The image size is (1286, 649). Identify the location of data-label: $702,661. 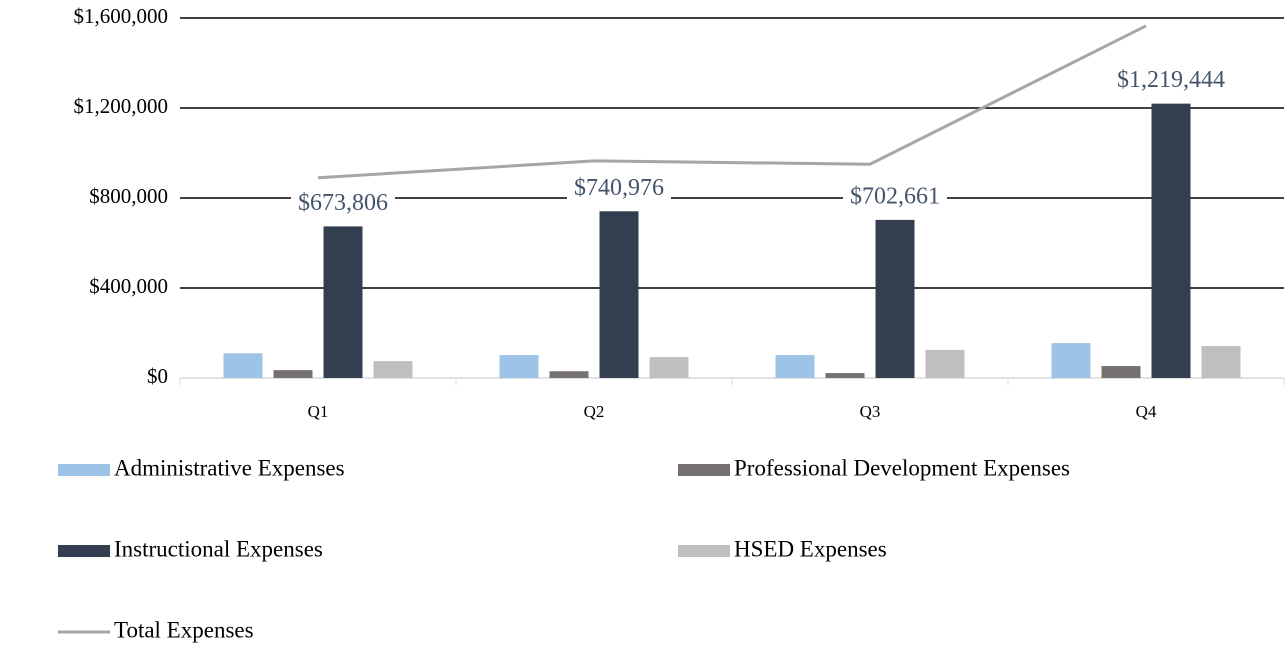
(895, 196).